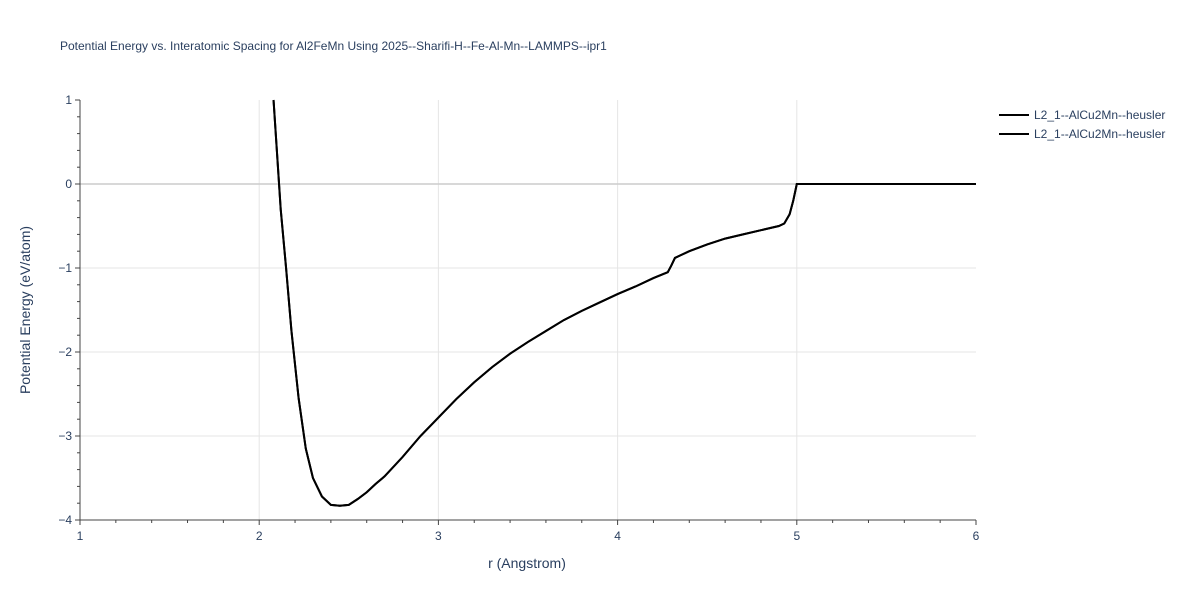 This screenshot has height=600, width=1200. What do you see at coordinates (68, 184) in the screenshot?
I see `y-tick-label: 0` at bounding box center [68, 184].